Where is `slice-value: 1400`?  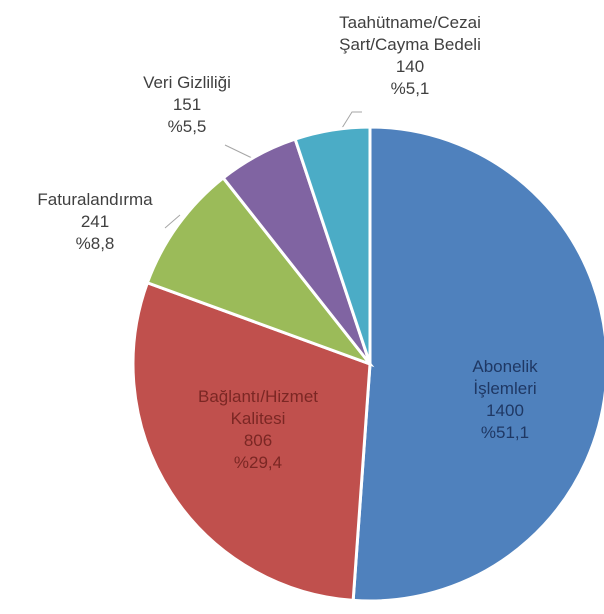
slice-value: 1400 is located at coordinates (505, 410).